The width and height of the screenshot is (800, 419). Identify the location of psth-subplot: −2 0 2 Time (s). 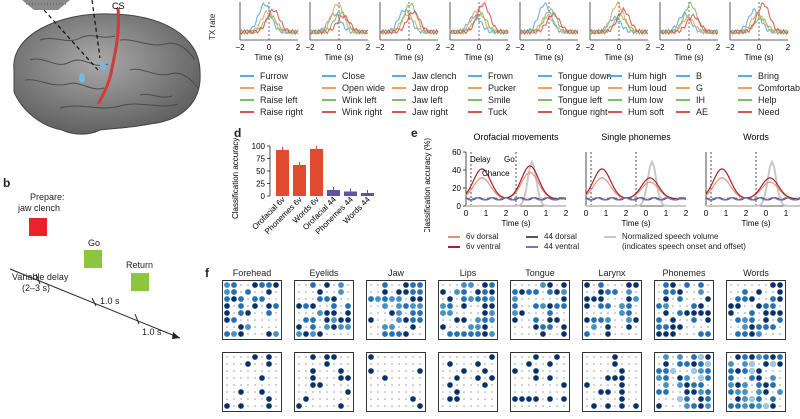
(408, 32).